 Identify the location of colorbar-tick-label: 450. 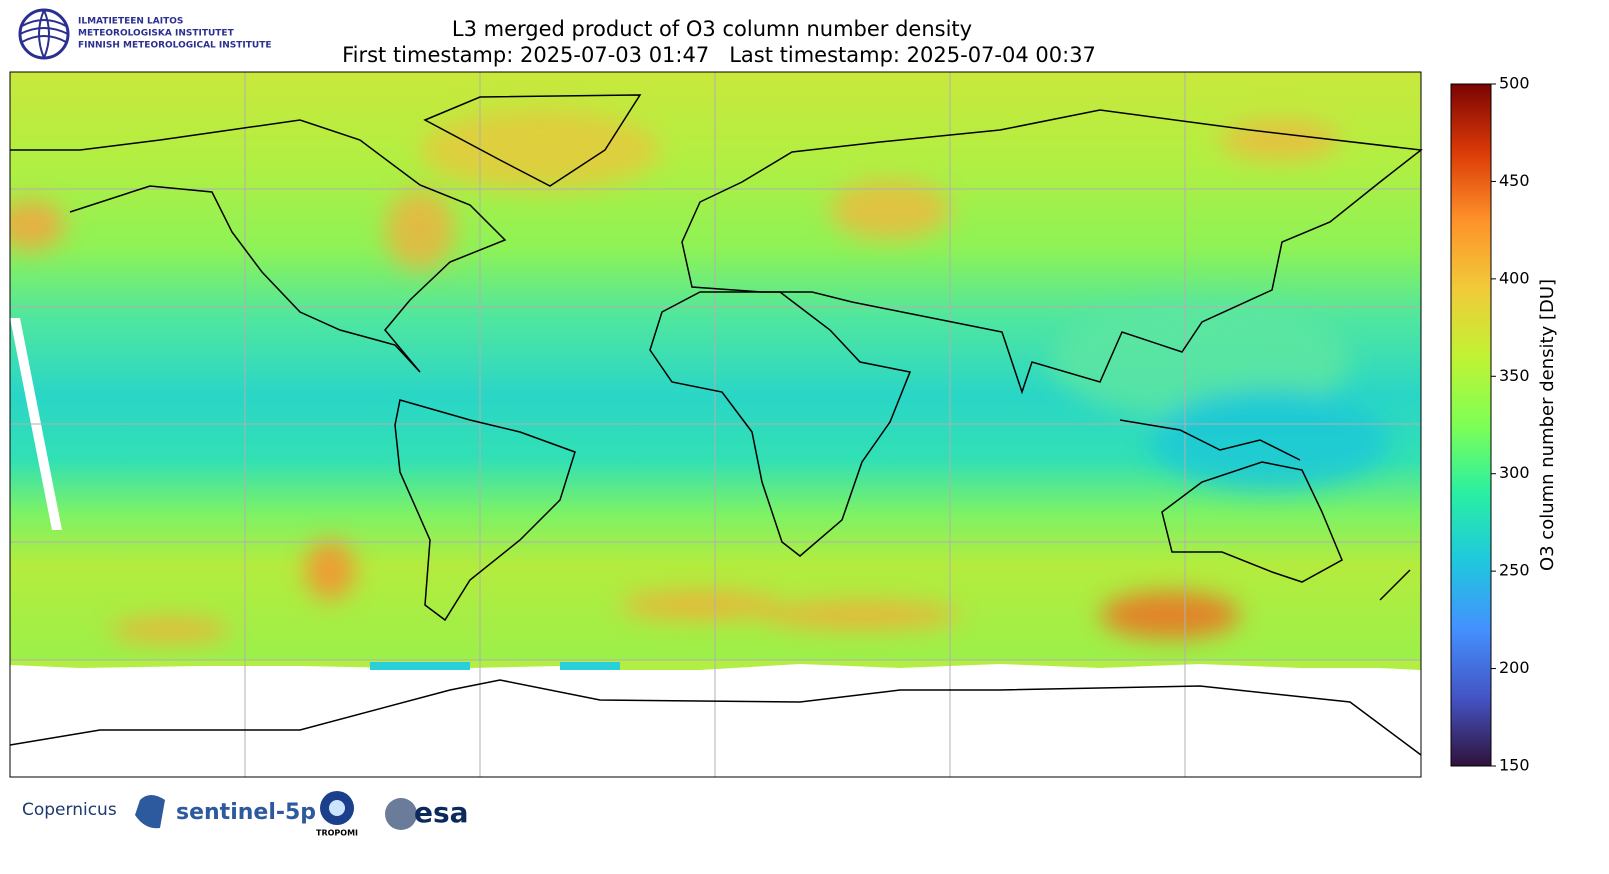
(1514, 180).